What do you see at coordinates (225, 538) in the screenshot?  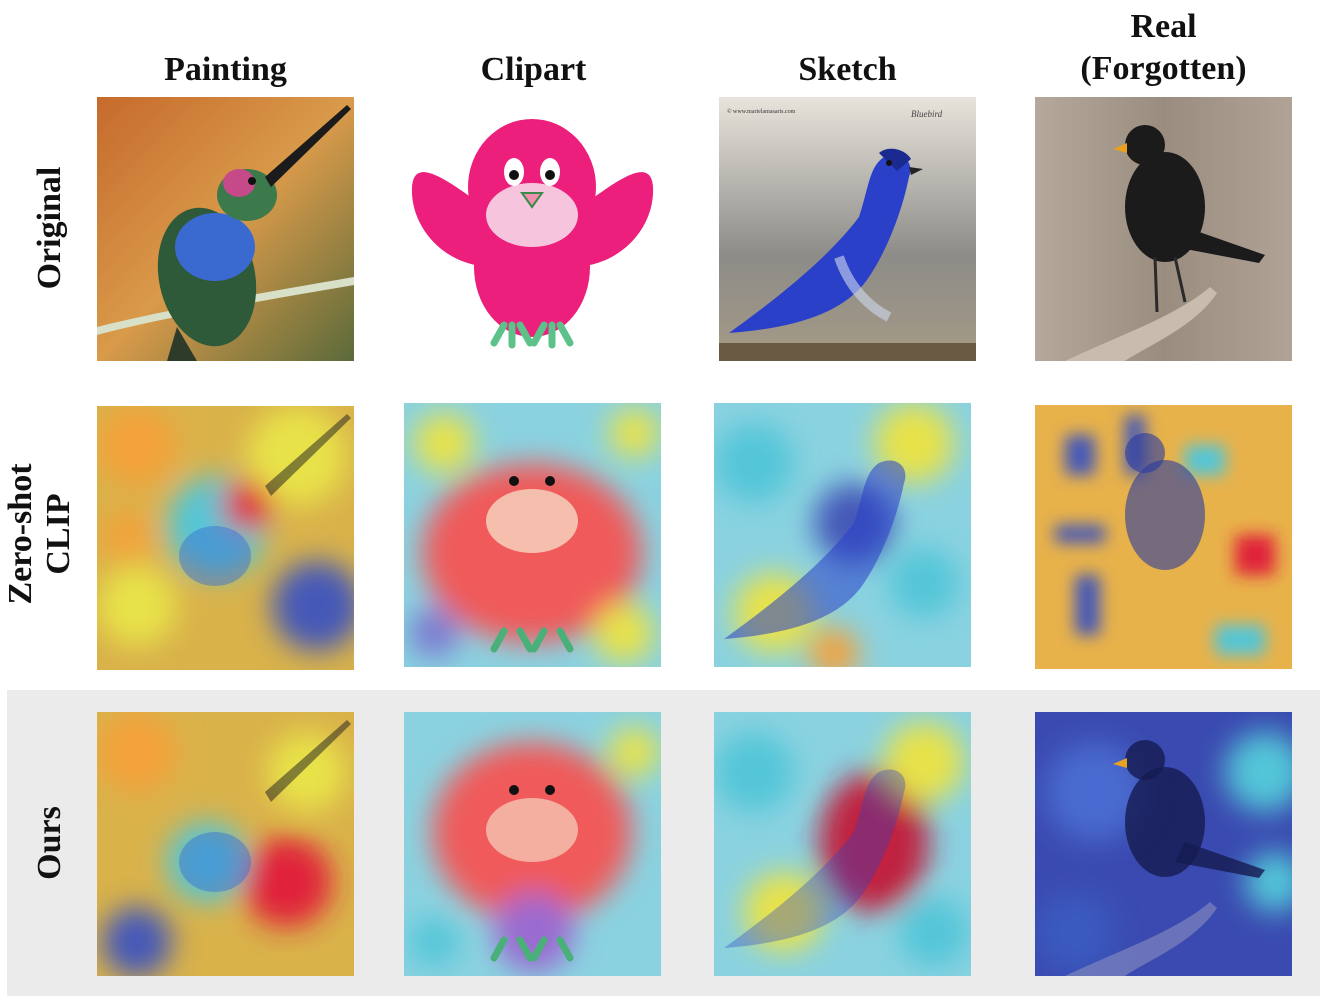 I see `heatmap-painting-zeroshot-clip` at bounding box center [225, 538].